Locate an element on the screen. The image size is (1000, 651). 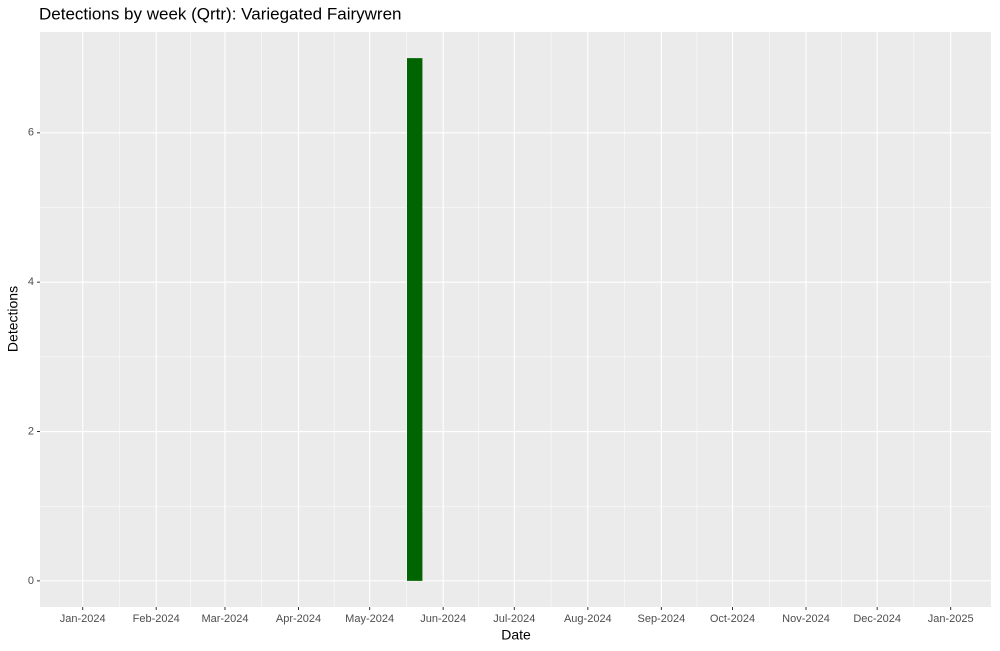
x-tick-label: Feb-2024 is located at coordinates (156, 619).